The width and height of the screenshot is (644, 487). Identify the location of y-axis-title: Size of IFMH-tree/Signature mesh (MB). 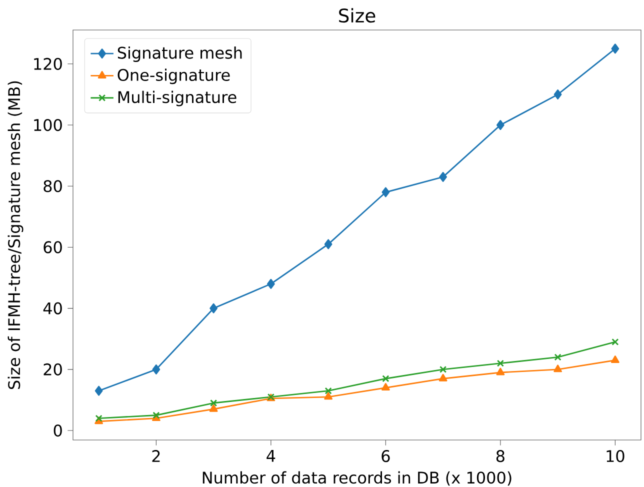
(16, 235).